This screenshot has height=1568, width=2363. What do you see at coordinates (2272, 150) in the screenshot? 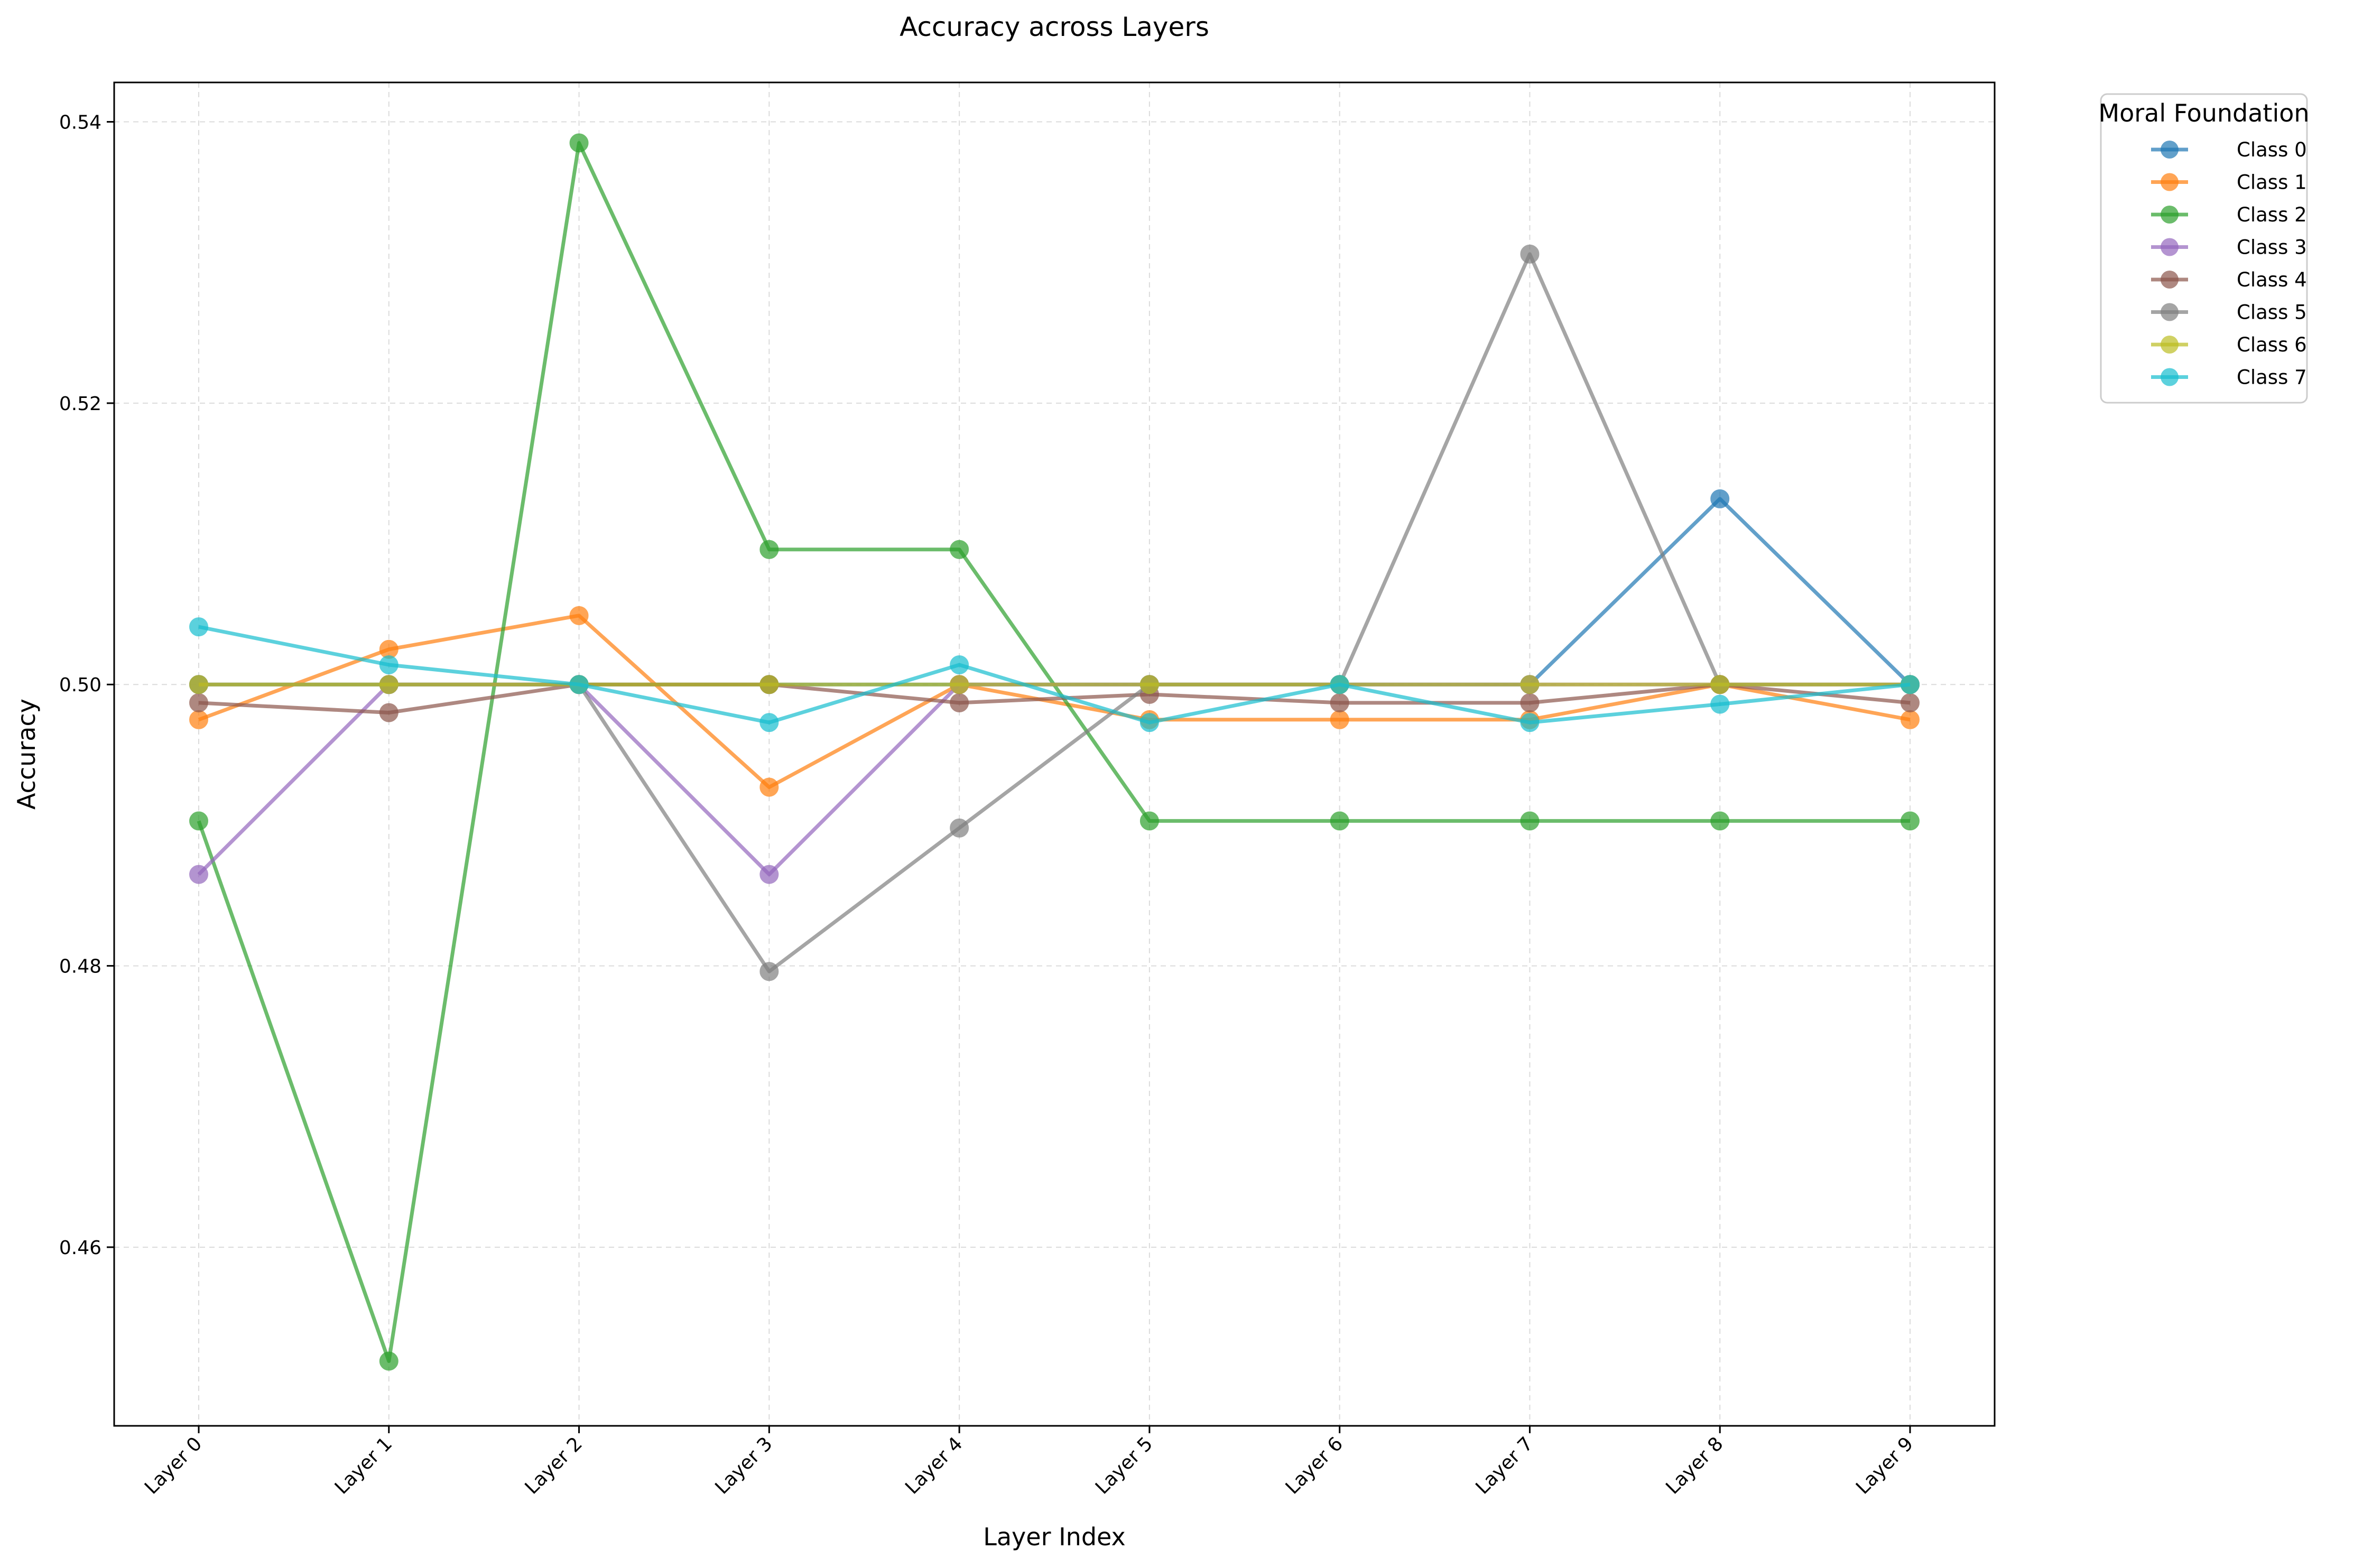
I see `legend-label: Class 0` at bounding box center [2272, 150].